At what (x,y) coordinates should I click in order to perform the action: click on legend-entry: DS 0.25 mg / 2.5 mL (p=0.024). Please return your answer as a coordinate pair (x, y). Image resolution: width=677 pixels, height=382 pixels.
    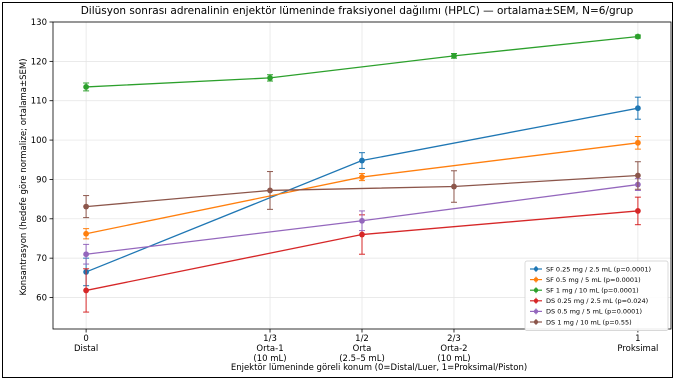
    Looking at the image, I should click on (589, 301).